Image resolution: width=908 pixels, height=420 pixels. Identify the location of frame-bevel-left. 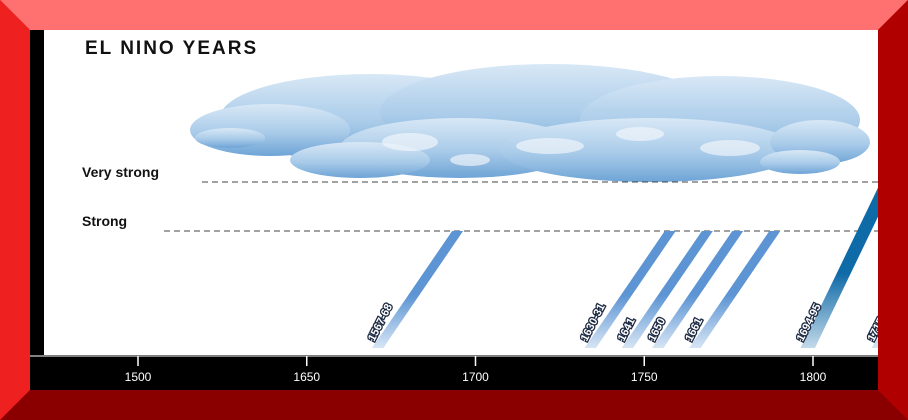
(15, 210).